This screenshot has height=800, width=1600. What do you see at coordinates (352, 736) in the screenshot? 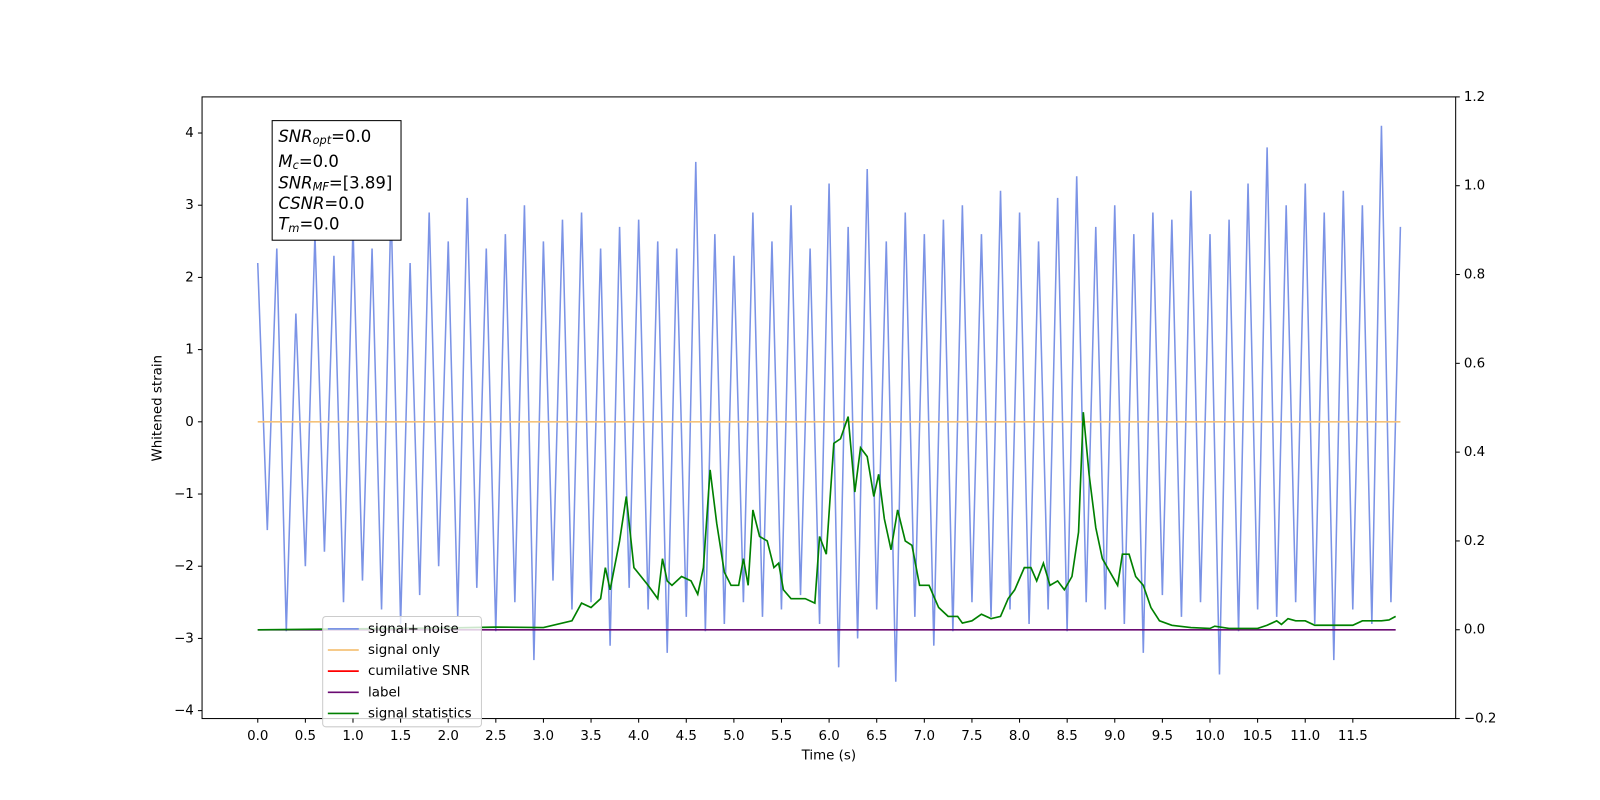
I see `x-tick-label: 1.0` at bounding box center [352, 736].